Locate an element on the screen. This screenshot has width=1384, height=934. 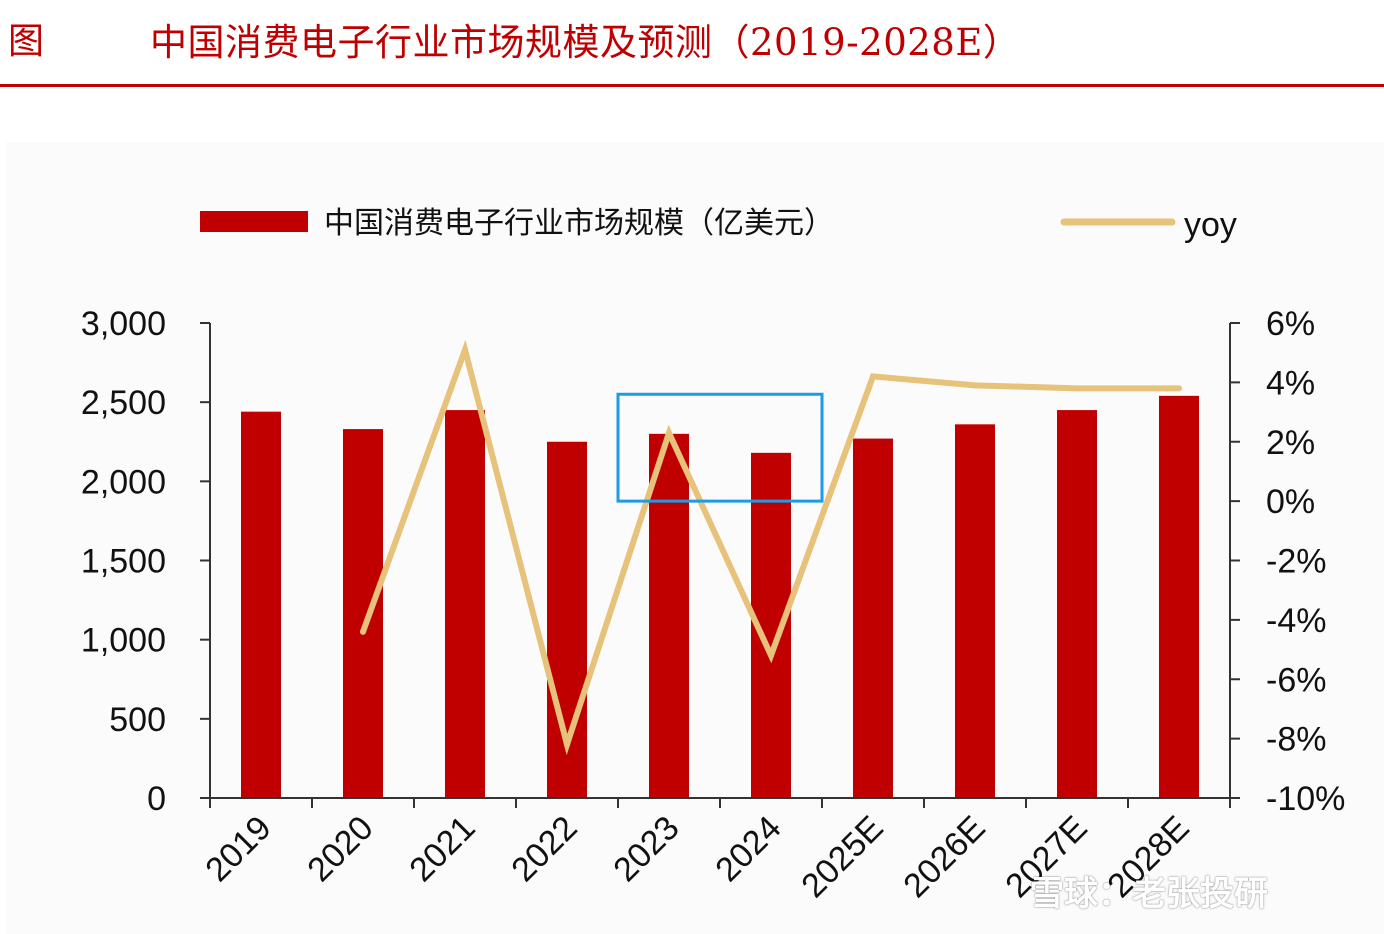
y-right-tick-label: -8% is located at coordinates (1296, 740).